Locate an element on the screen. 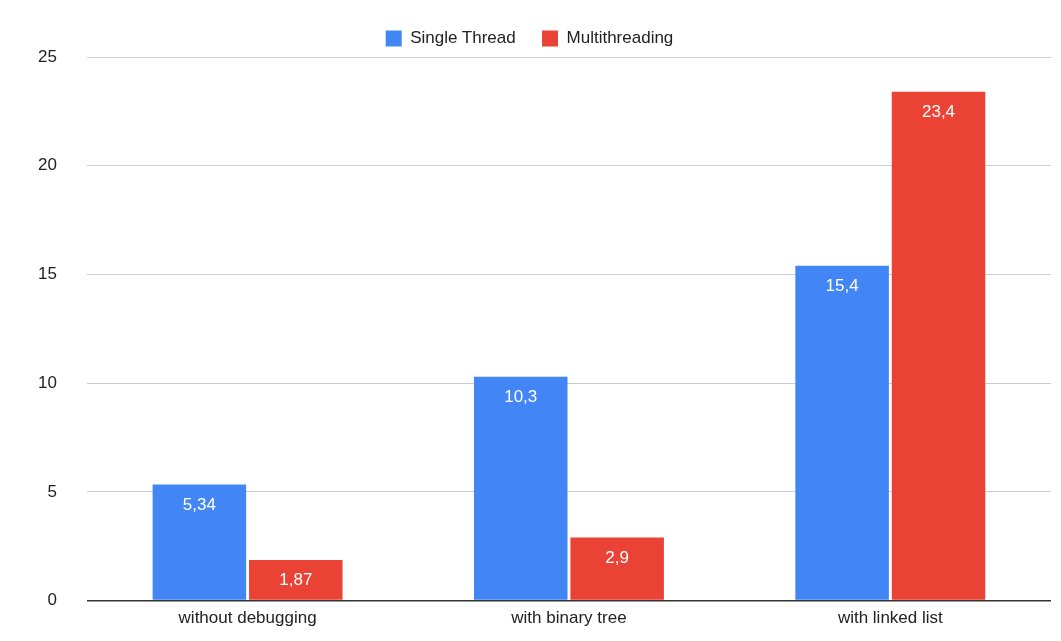 This screenshot has width=1061, height=641. x-tick-label: with binary tree is located at coordinates (568, 618).